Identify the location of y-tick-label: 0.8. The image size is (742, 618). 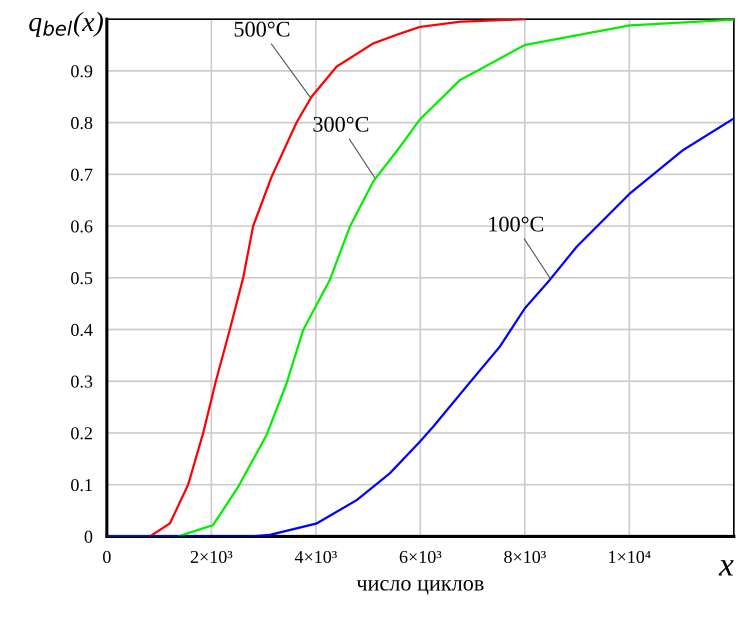
(81, 123).